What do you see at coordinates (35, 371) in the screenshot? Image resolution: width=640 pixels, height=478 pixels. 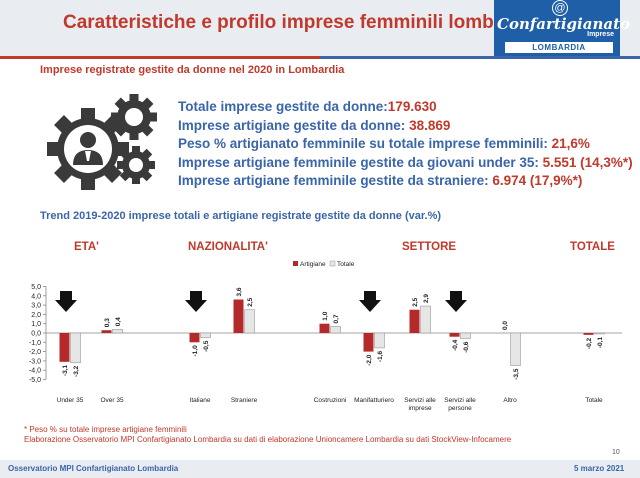 I see `y-tick-label: -4,0` at bounding box center [35, 371].